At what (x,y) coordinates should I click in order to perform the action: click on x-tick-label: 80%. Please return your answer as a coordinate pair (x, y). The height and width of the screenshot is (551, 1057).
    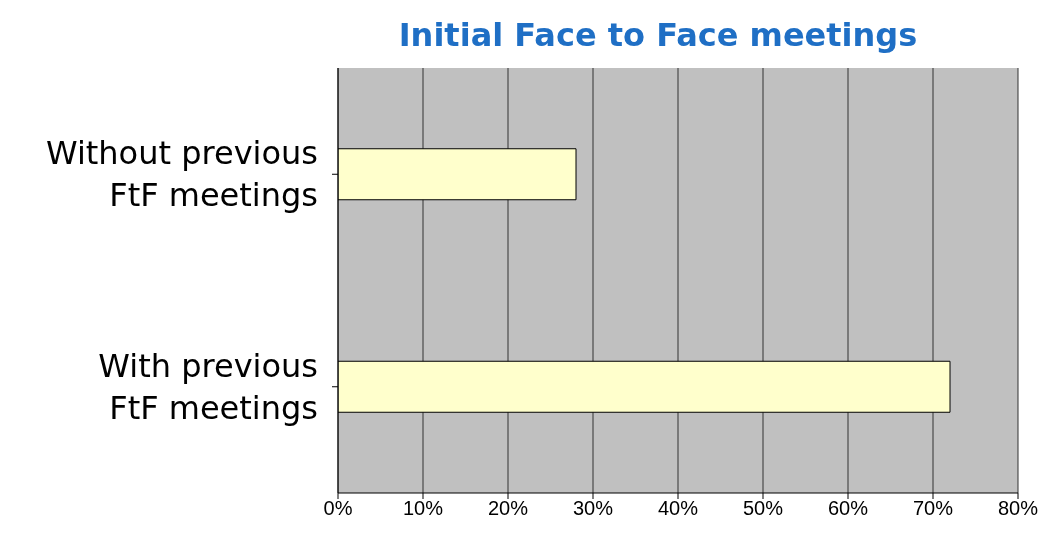
    Looking at the image, I should click on (1018, 508).